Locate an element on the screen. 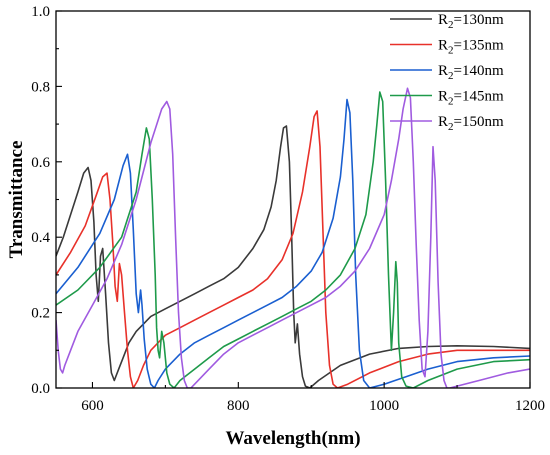  legend: R2=130nm R2=135nm R2=140nm R2=145nm R2=150nm is located at coordinates (447, 72).